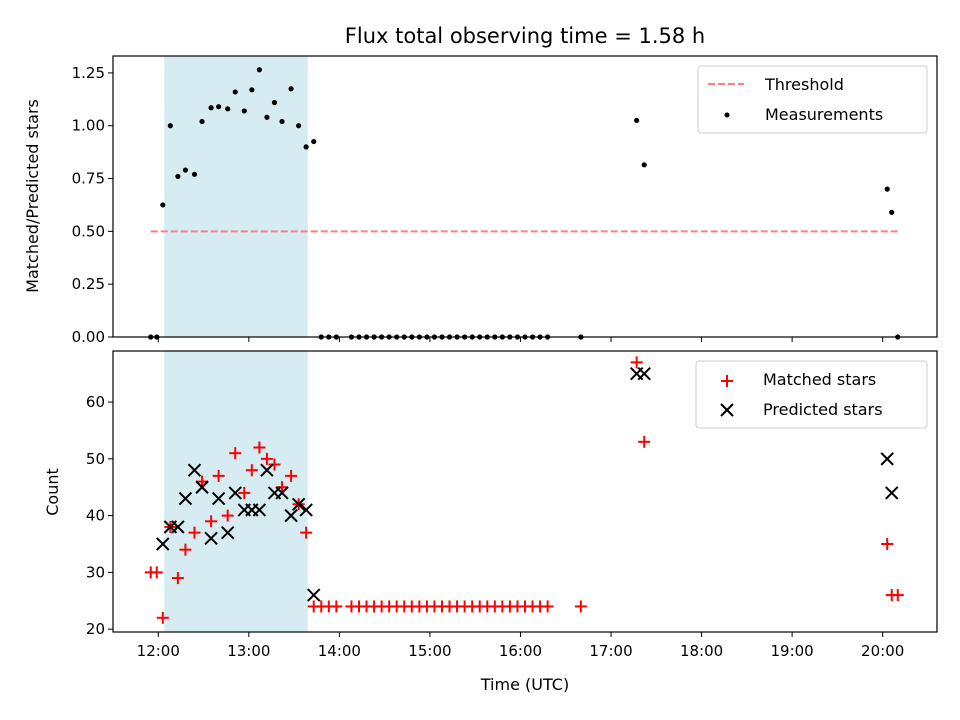 The image size is (960, 720). Describe the element at coordinates (88, 179) in the screenshot. I see `y-tick-label: 0.75` at that location.